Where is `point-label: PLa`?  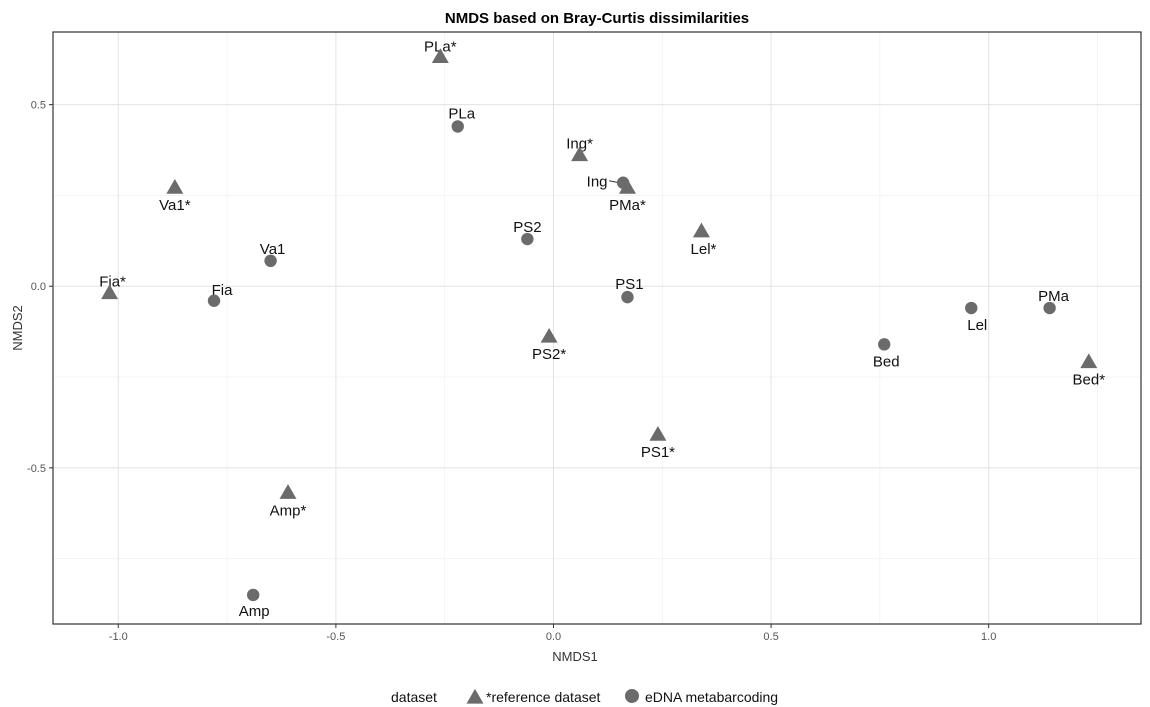
point-label: PLa is located at coordinates (461, 113).